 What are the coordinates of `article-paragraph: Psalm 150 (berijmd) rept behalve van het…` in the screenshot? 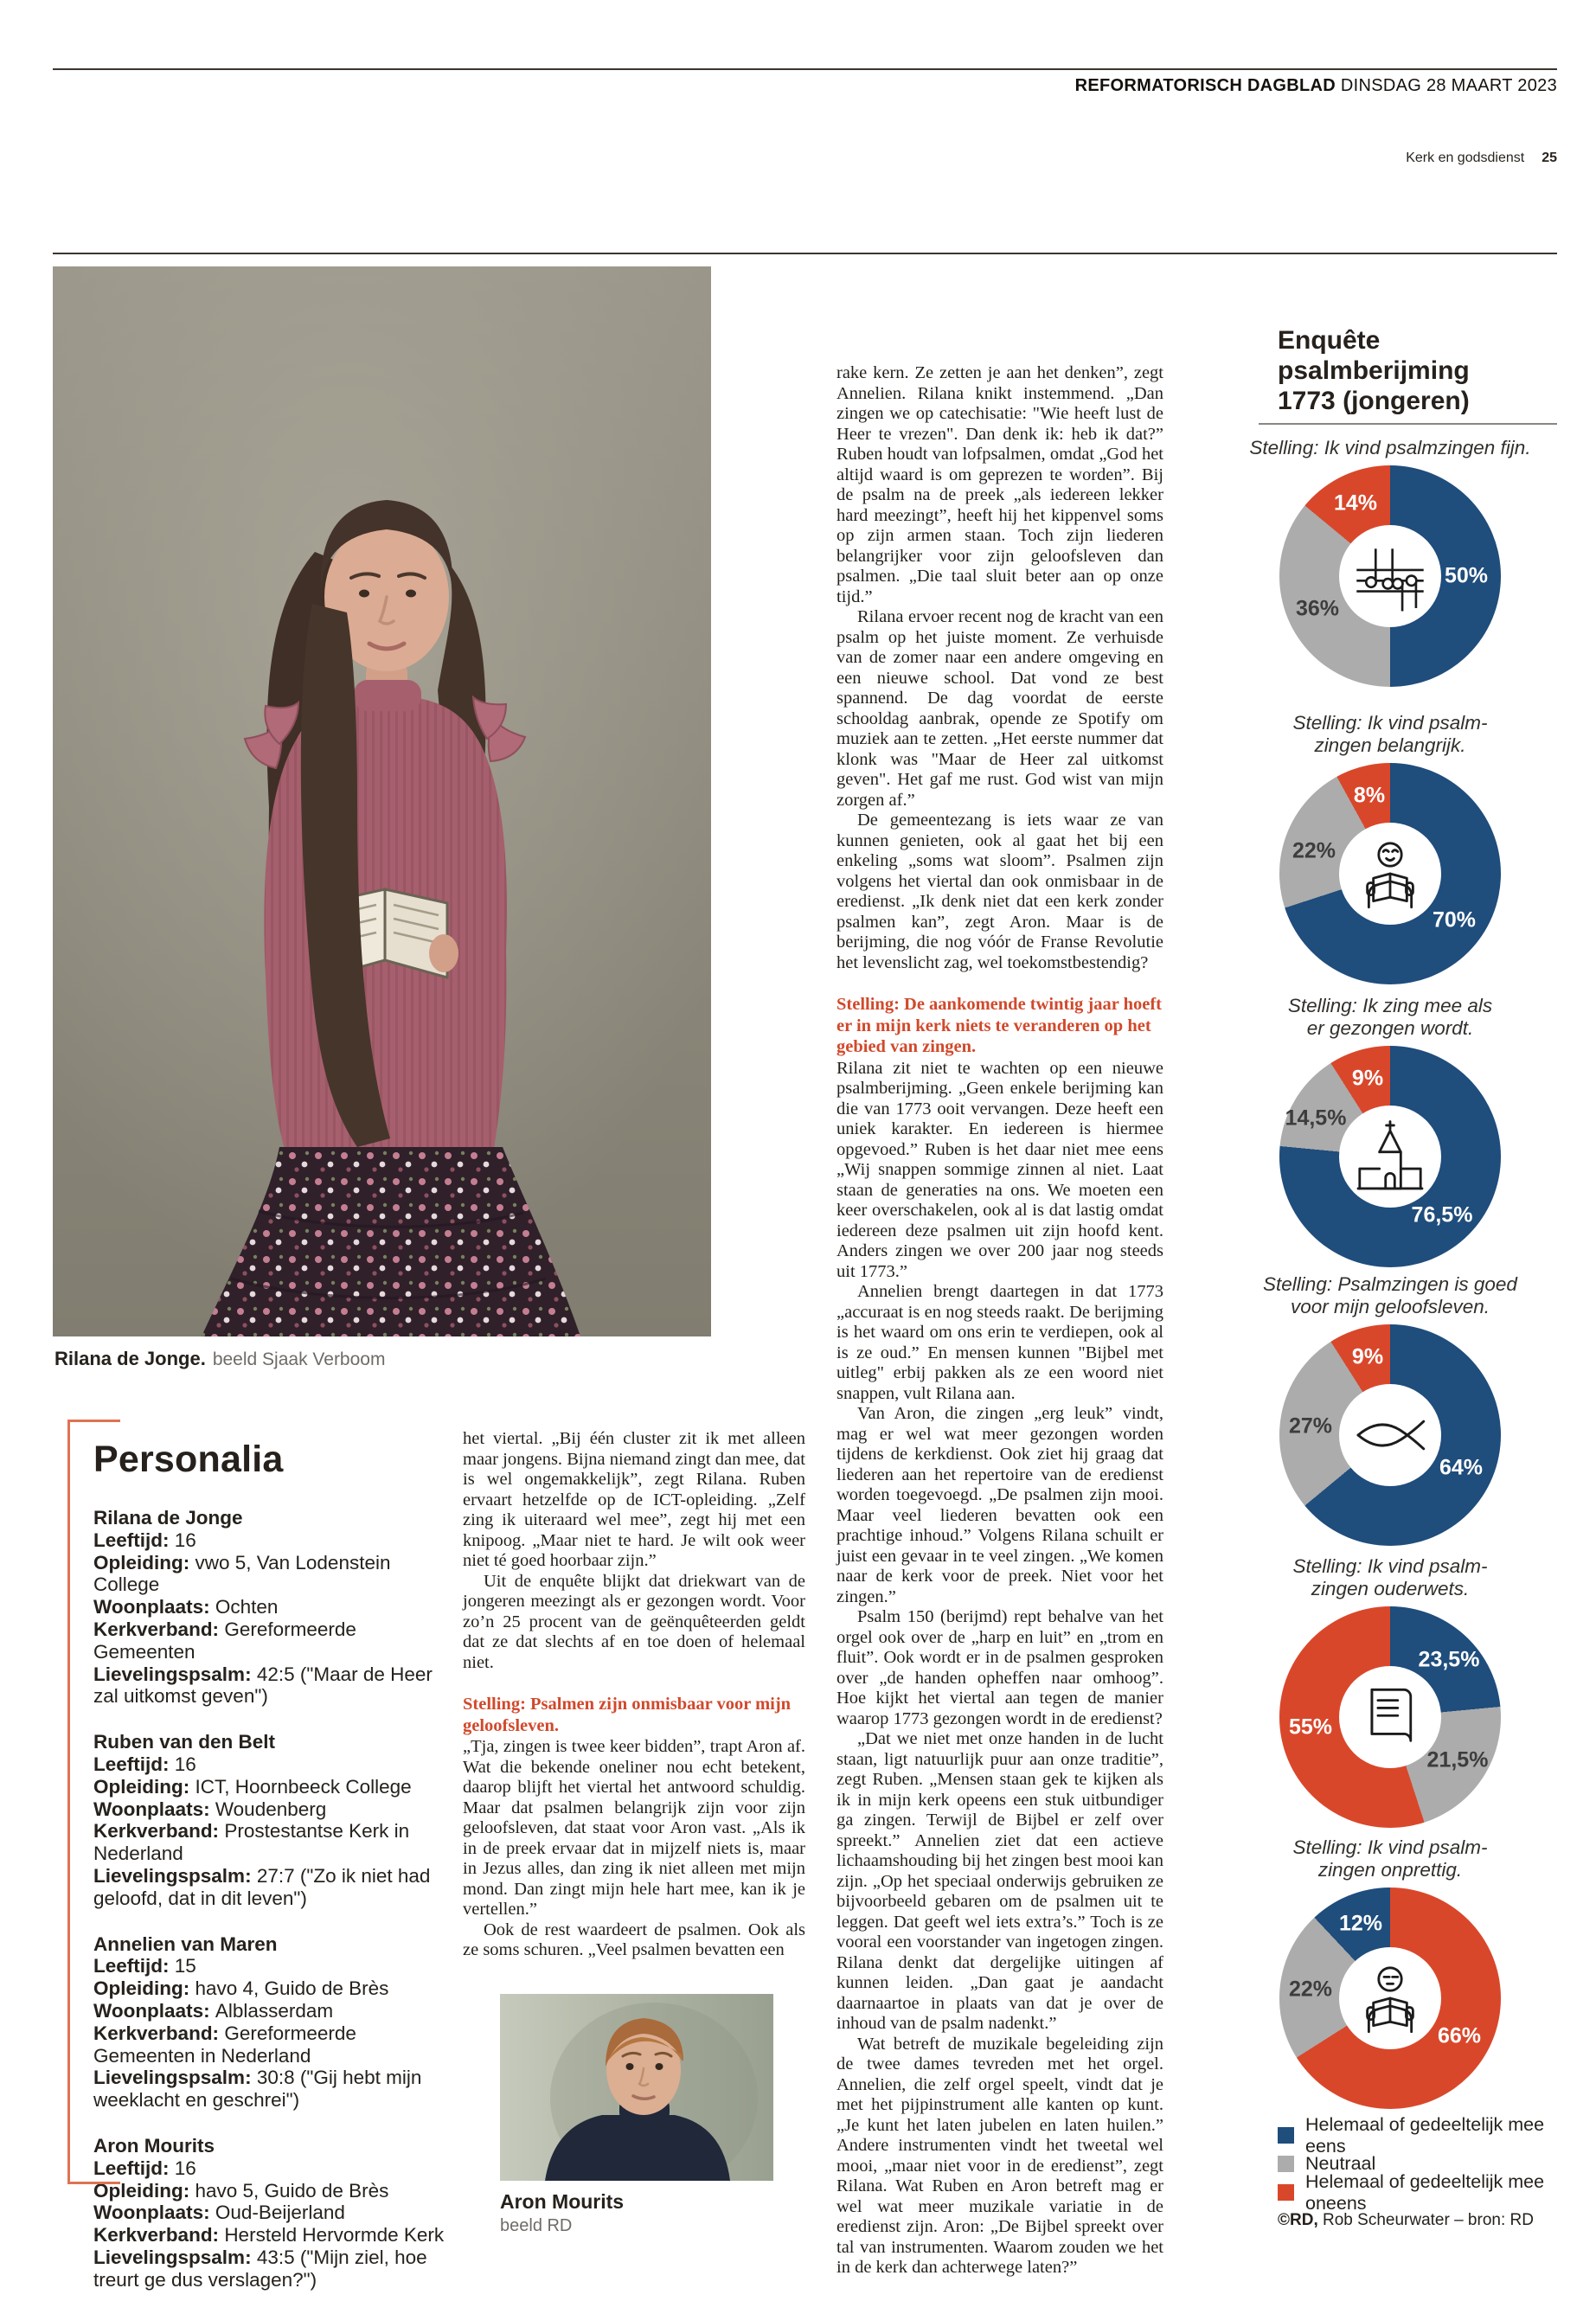 It's located at (999, 1667).